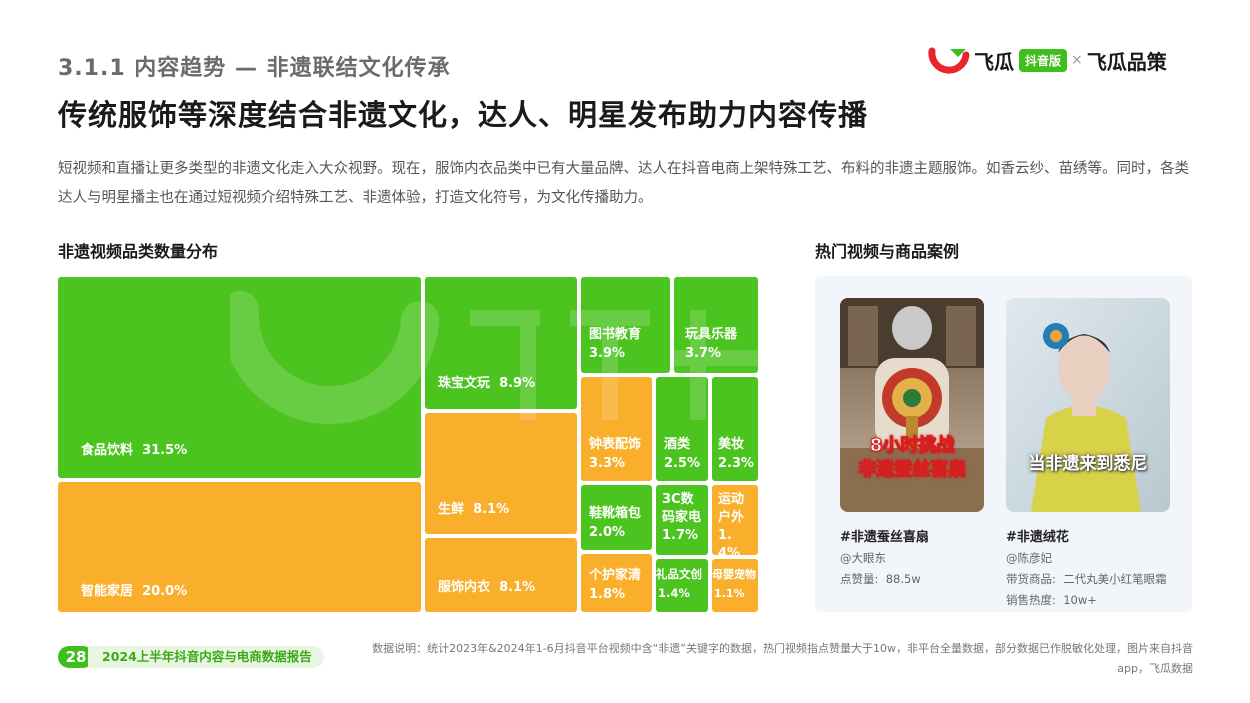 Image resolution: width=1250 pixels, height=703 pixels. I want to click on cell-value: 3.9%, so click(607, 353).